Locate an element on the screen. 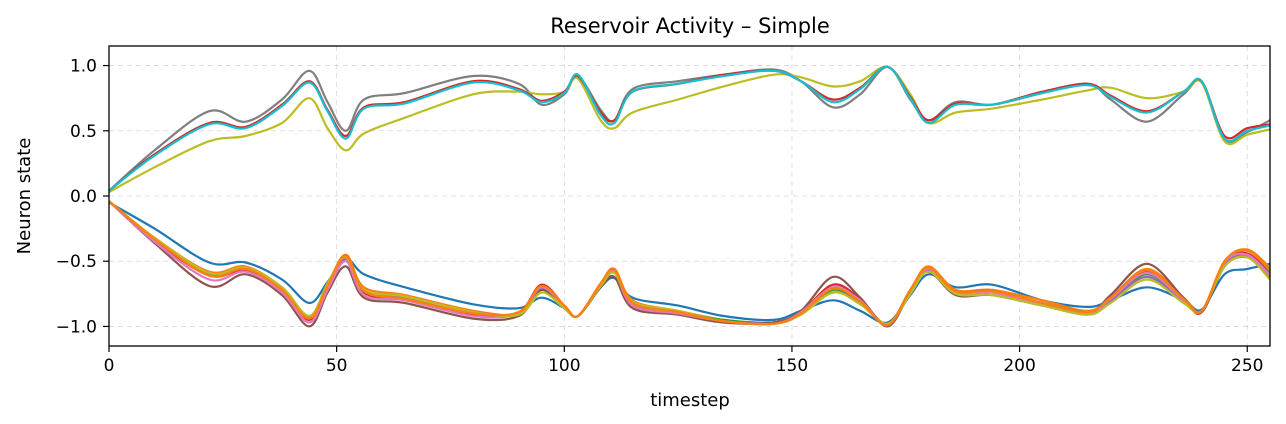 This screenshot has width=1286, height=424. x-axis-label: timestep is located at coordinates (690, 400).